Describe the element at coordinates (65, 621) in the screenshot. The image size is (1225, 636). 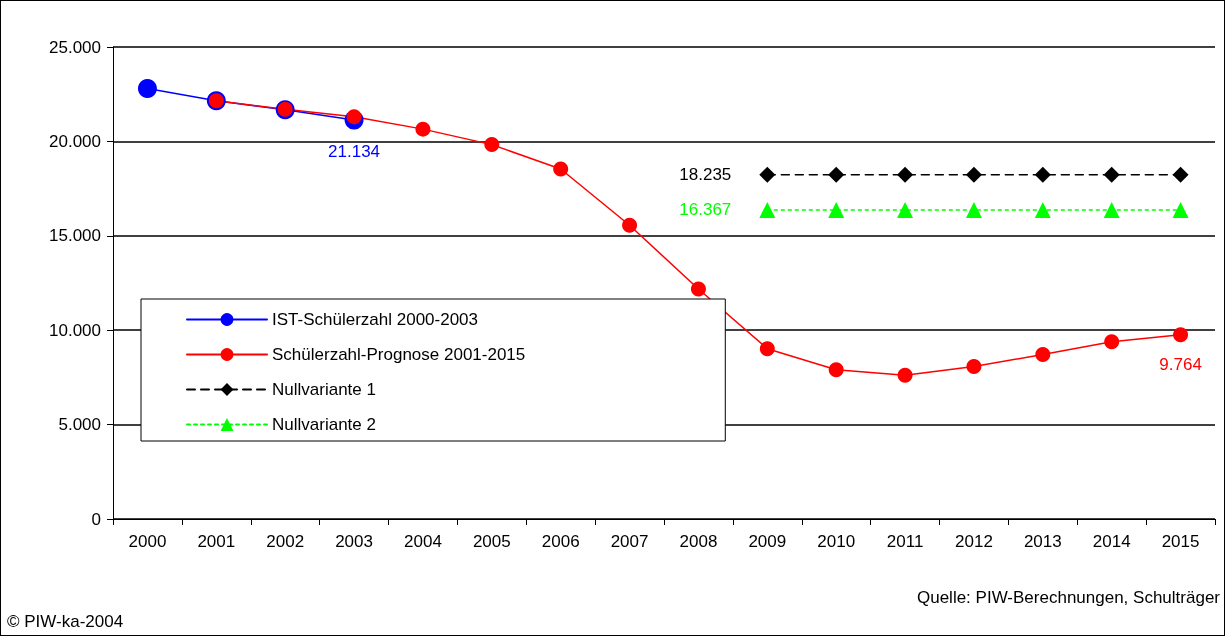
I see `text: © PIW-ka-2004` at that location.